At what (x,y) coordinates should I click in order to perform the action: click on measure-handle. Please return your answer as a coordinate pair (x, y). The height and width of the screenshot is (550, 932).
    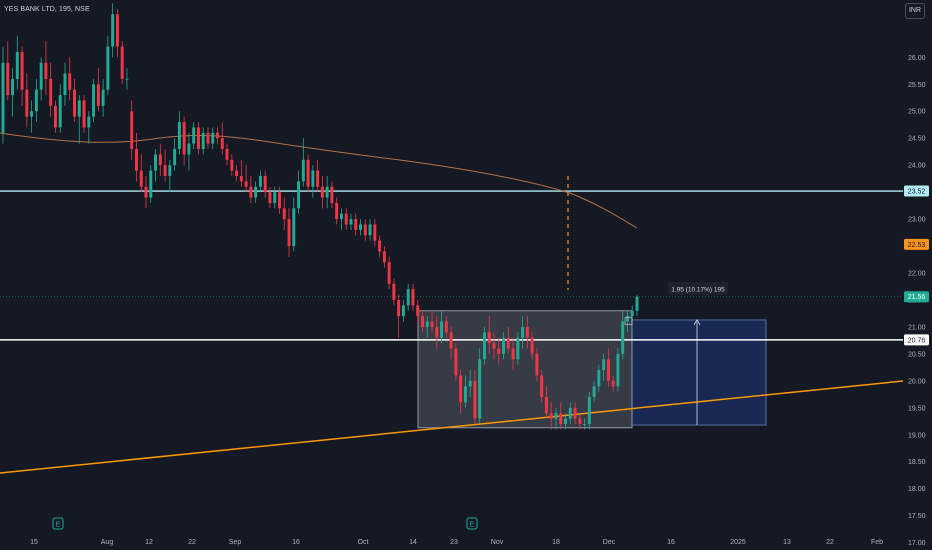
    Looking at the image, I should click on (628, 321).